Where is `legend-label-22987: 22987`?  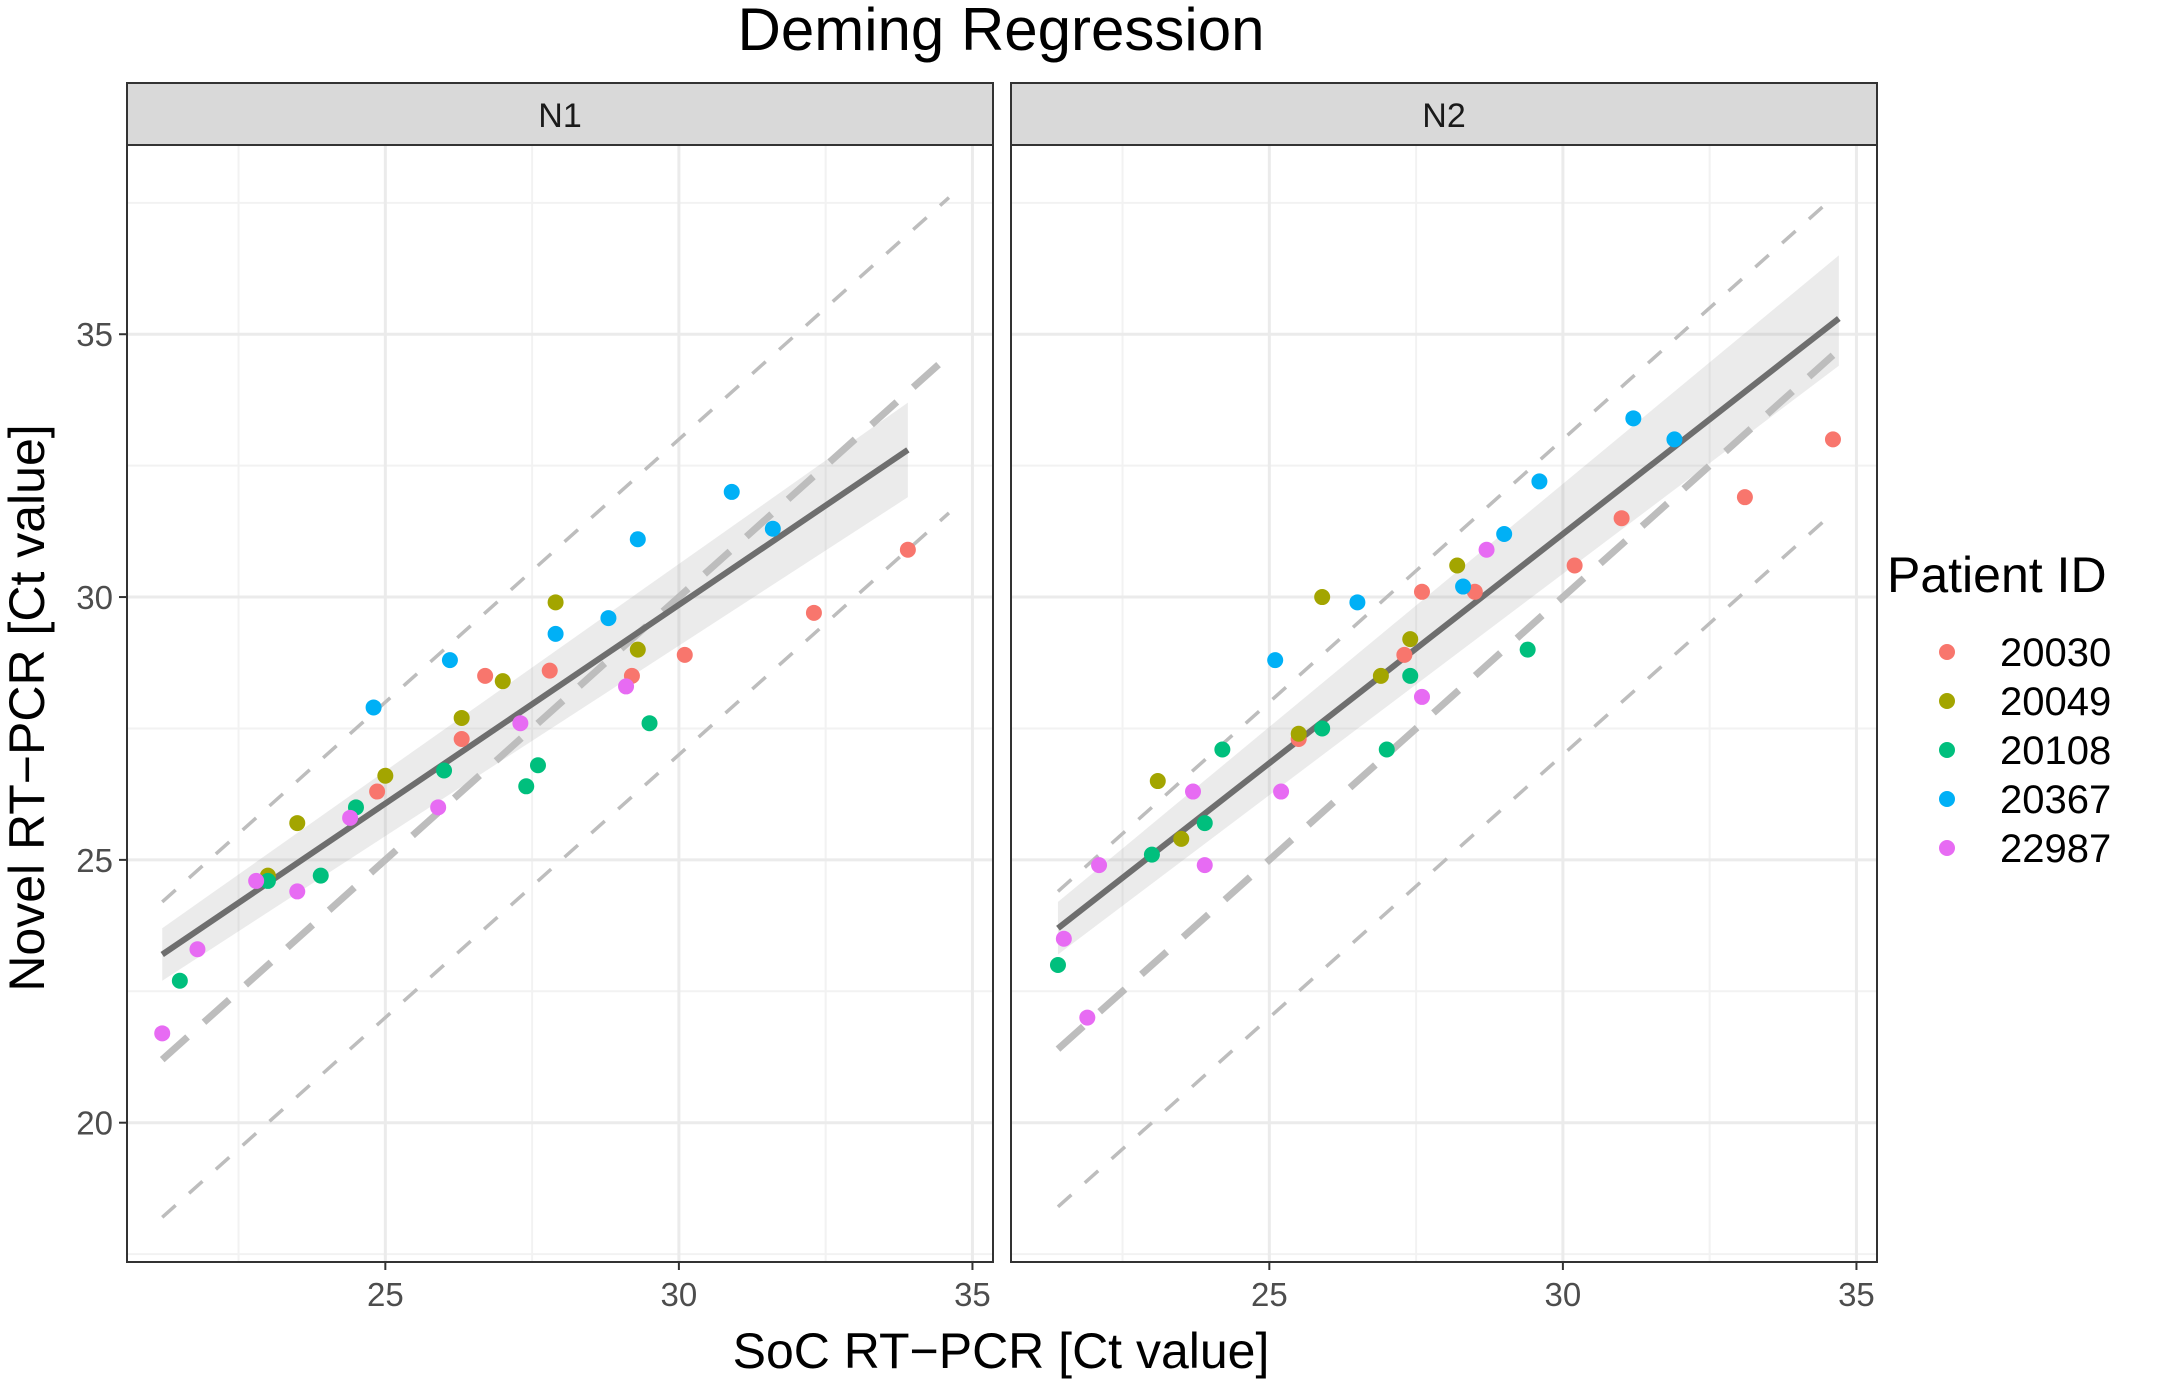 legend-label-22987: 22987 is located at coordinates (2055, 849).